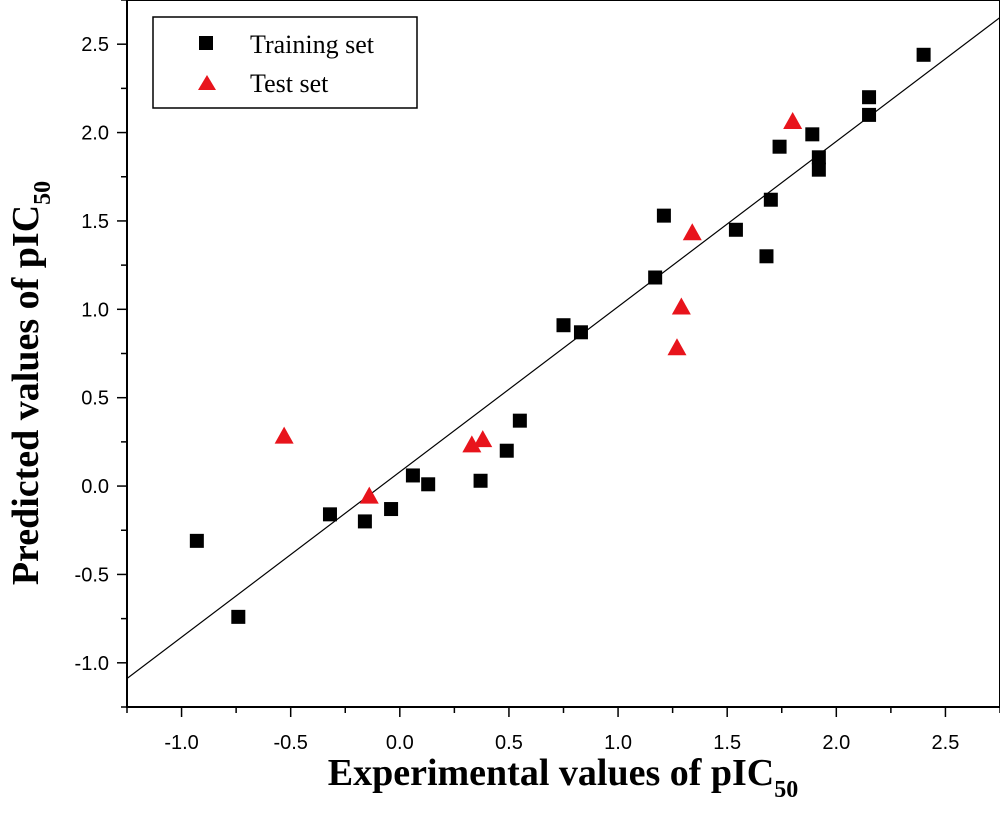 The height and width of the screenshot is (828, 1000). Describe the element at coordinates (30, 383) in the screenshot. I see `y-axis-title: Predicted values of pIC50` at that location.